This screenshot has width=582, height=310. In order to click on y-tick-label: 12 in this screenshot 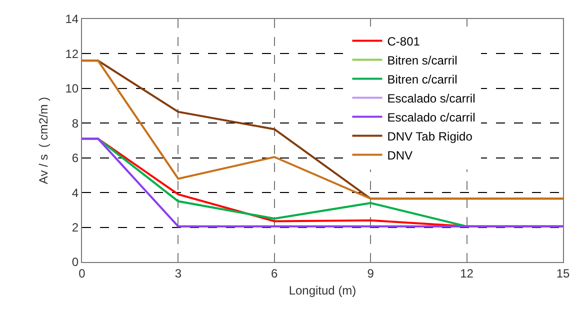, I will do `click(72, 53)`.